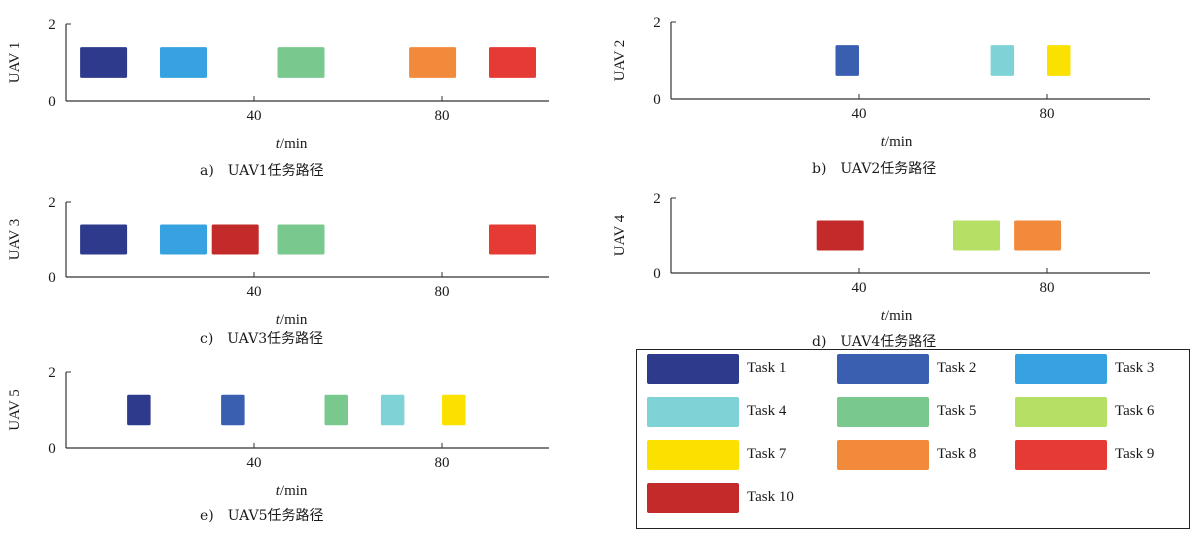  What do you see at coordinates (859, 114) in the screenshot?
I see `panel-2-x-tick-label: 40` at bounding box center [859, 114].